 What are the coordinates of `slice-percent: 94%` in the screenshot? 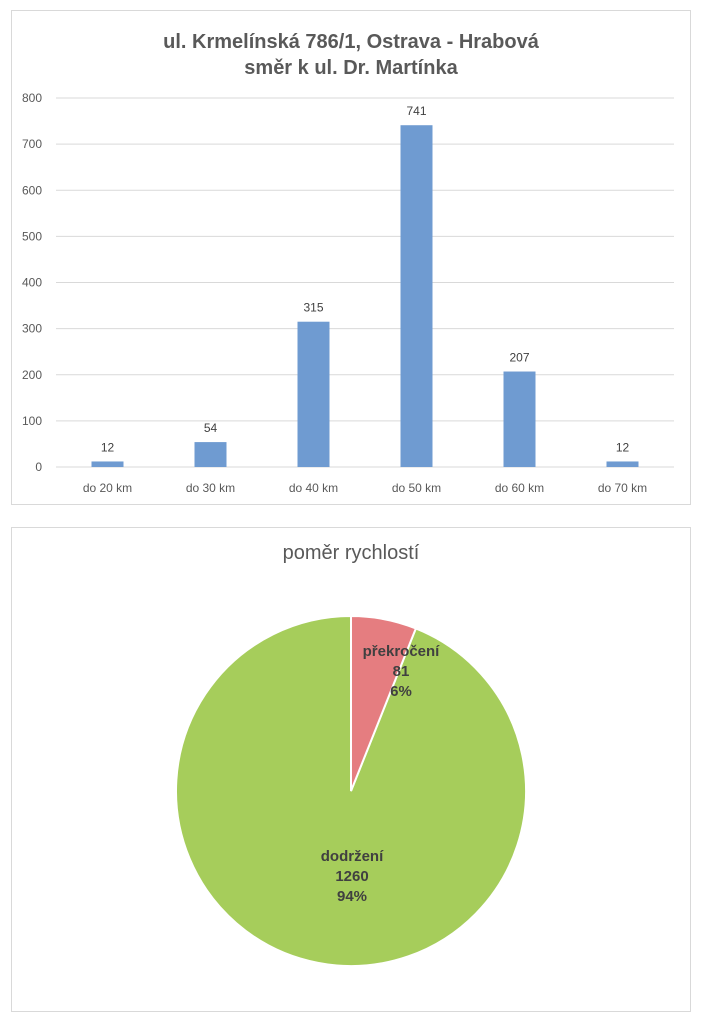 It's located at (352, 896).